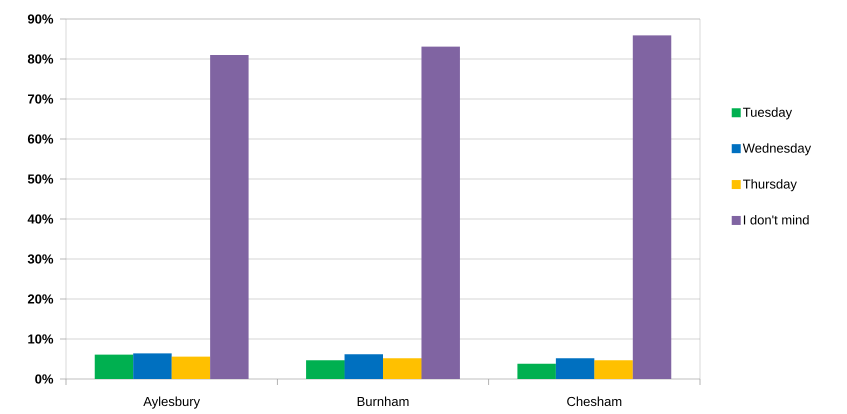  Describe the element at coordinates (171, 402) in the screenshot. I see `x-tick-label: Aylesbury` at that location.